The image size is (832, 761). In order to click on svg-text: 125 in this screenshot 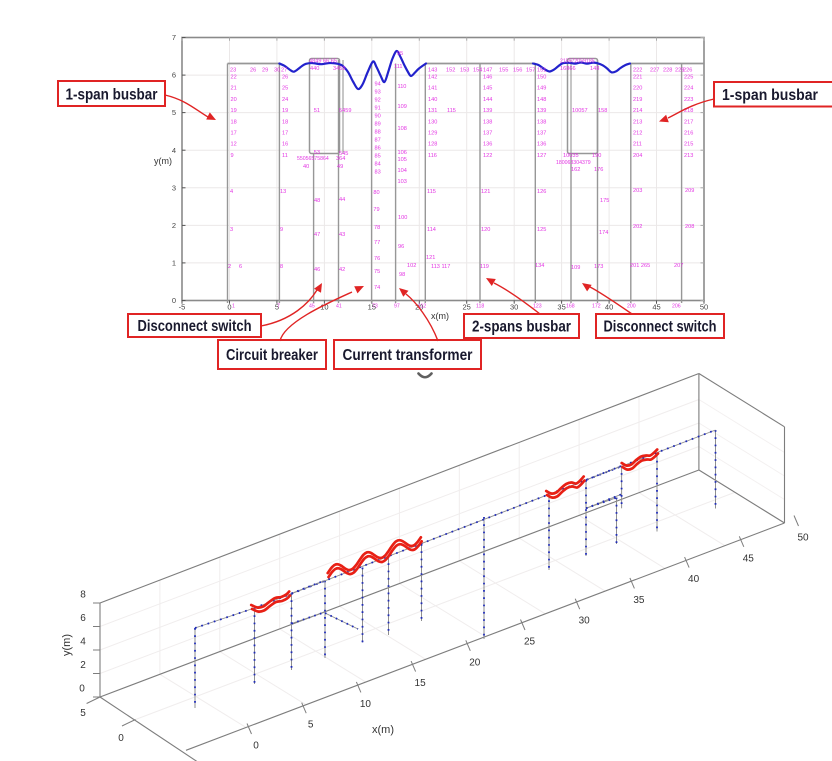, I will do `click(541, 230)`.